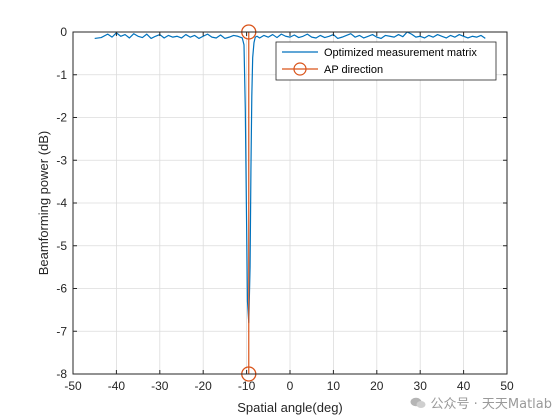 The width and height of the screenshot is (560, 420). Describe the element at coordinates (507, 386) in the screenshot. I see `x-tick-label: 50` at that location.